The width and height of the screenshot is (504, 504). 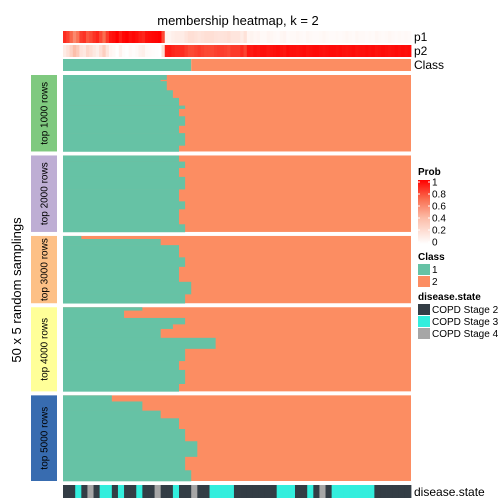 What do you see at coordinates (221, 349) in the screenshot?
I see `heatmap-group: top 4000 rows` at bounding box center [221, 349].